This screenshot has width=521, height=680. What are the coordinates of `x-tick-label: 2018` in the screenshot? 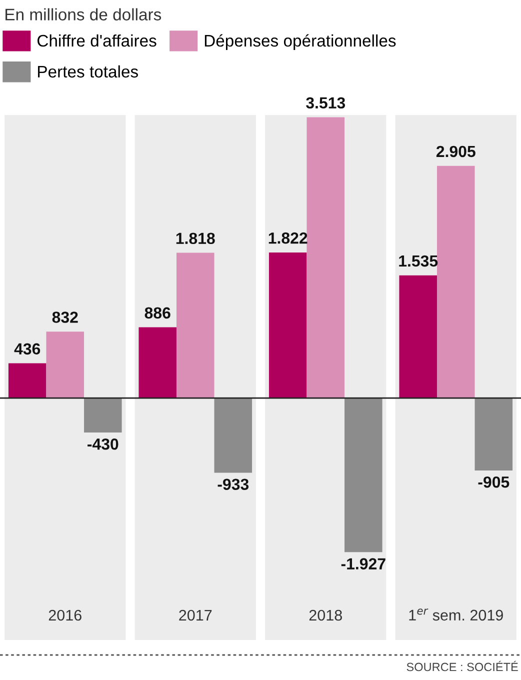 It's located at (325, 615).